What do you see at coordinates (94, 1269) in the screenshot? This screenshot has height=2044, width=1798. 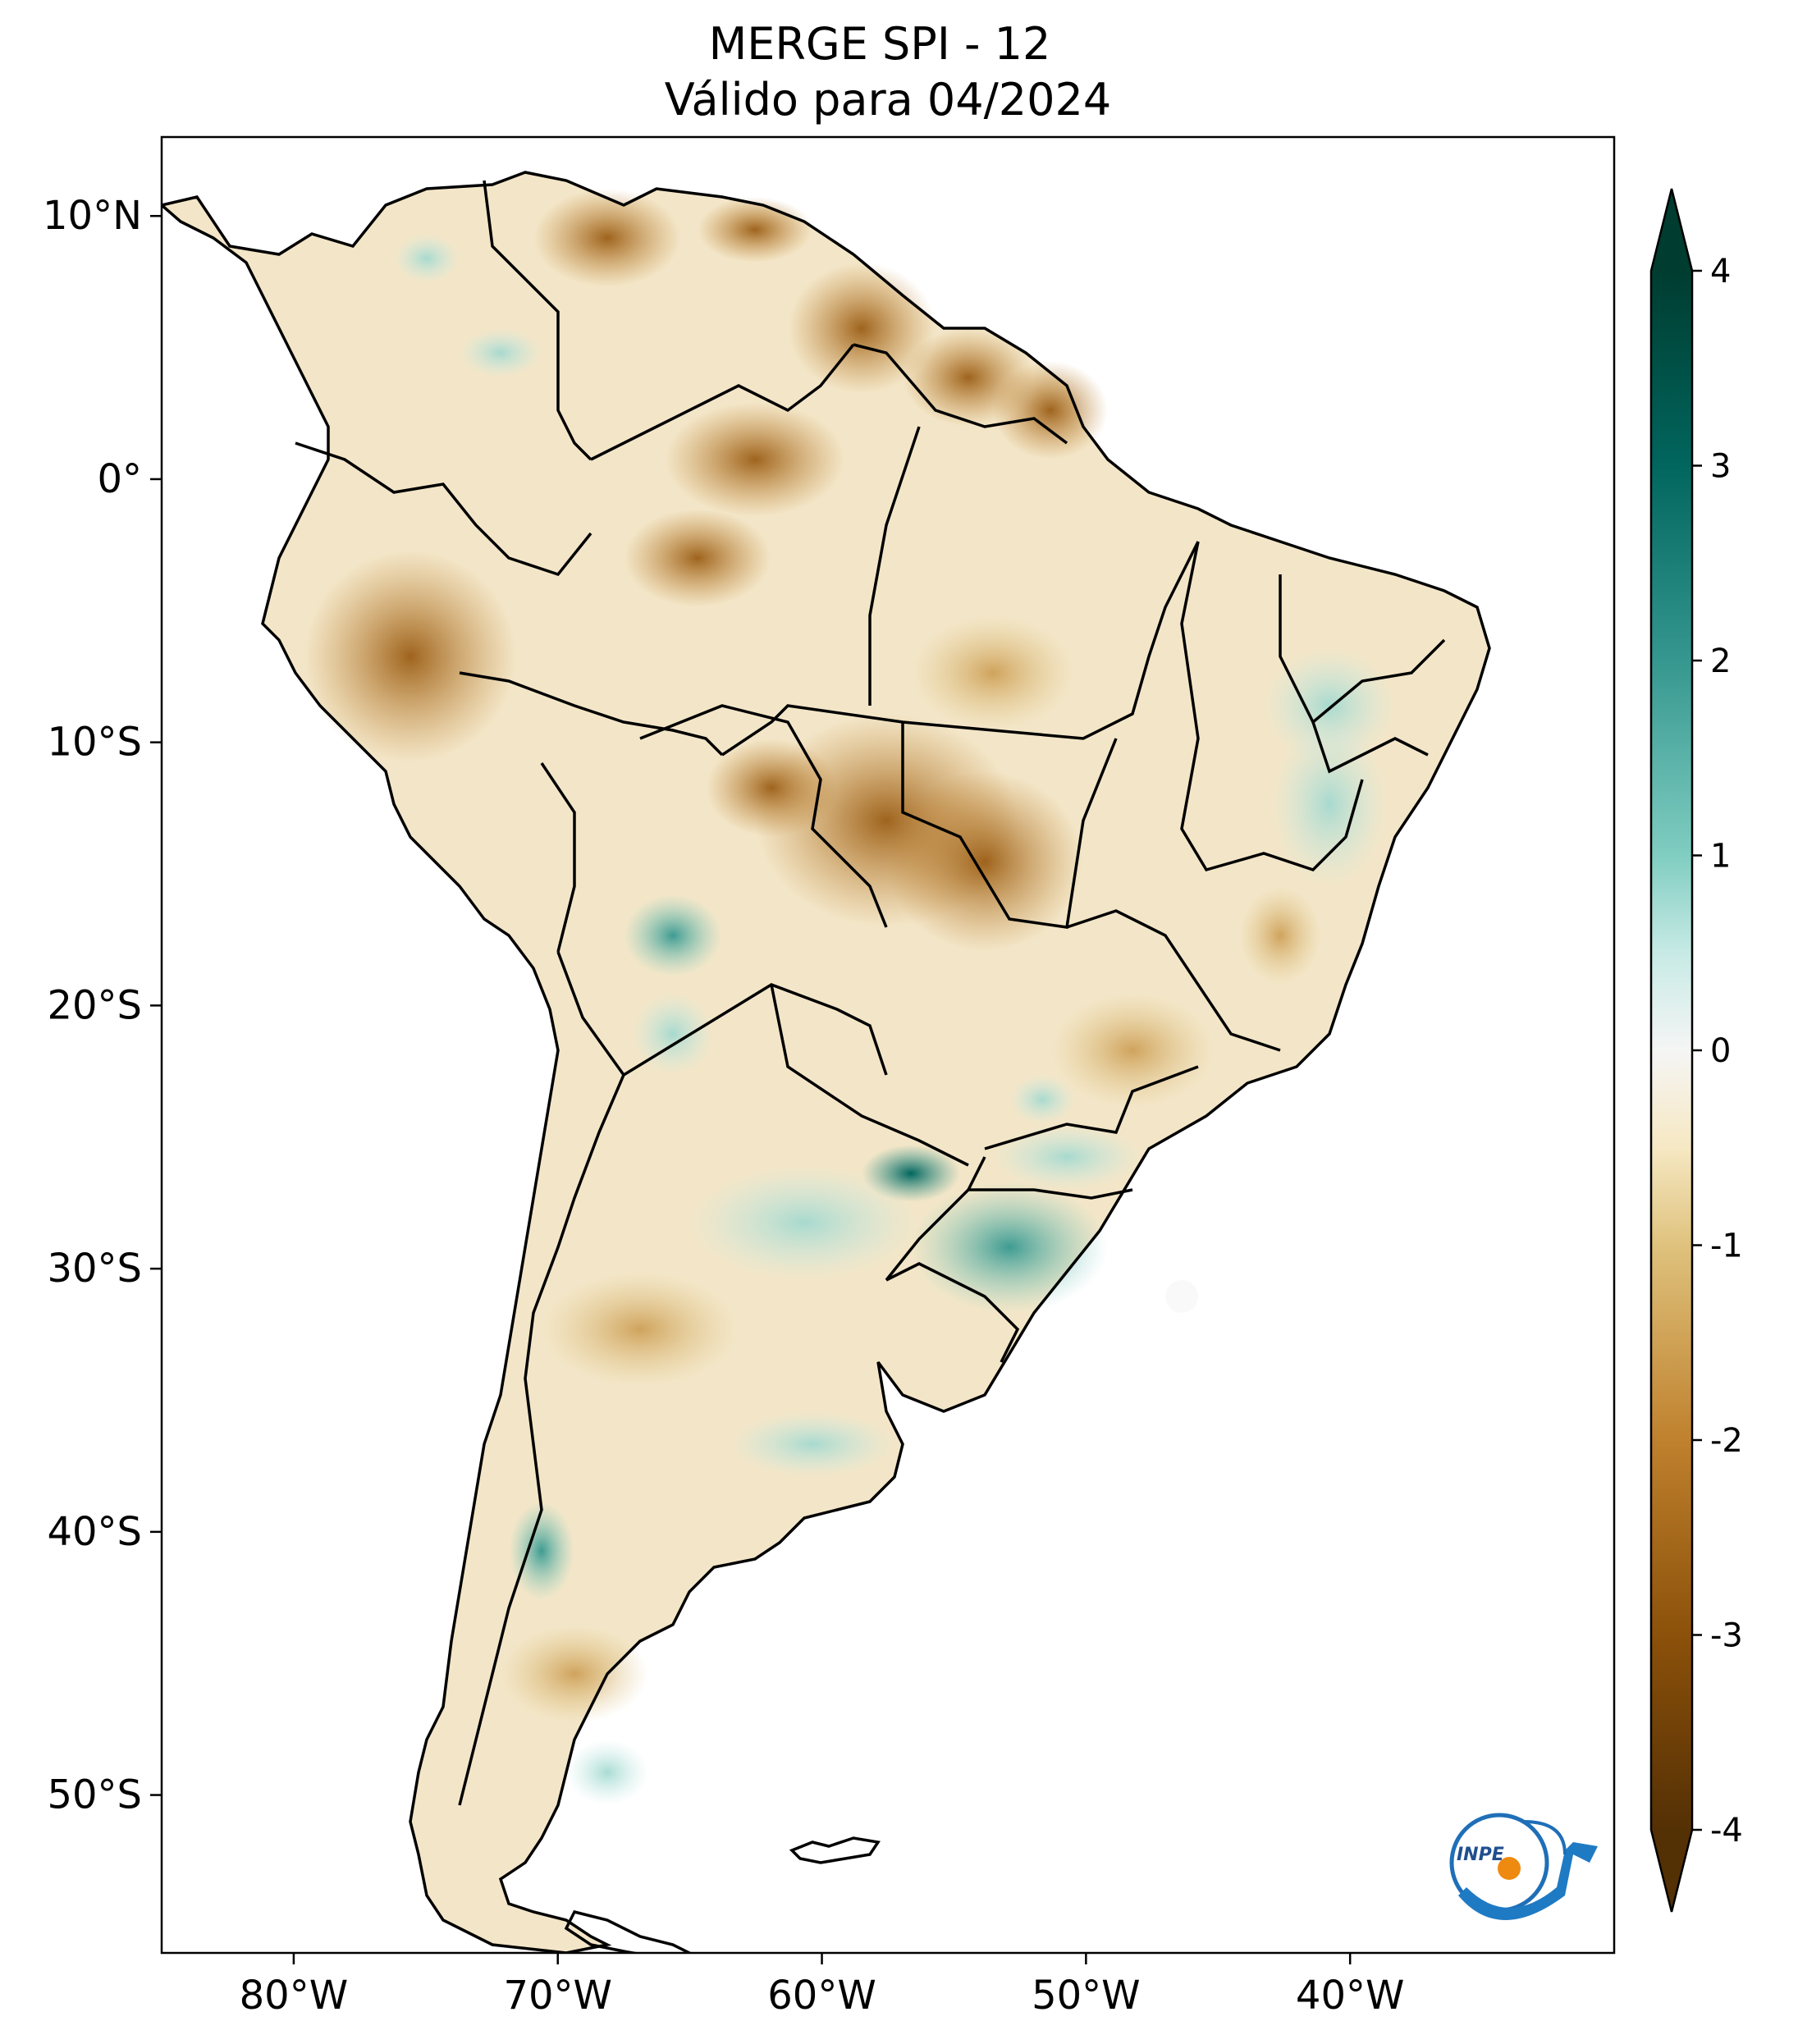 I see `lat-tick-label: 30°S` at bounding box center [94, 1269].